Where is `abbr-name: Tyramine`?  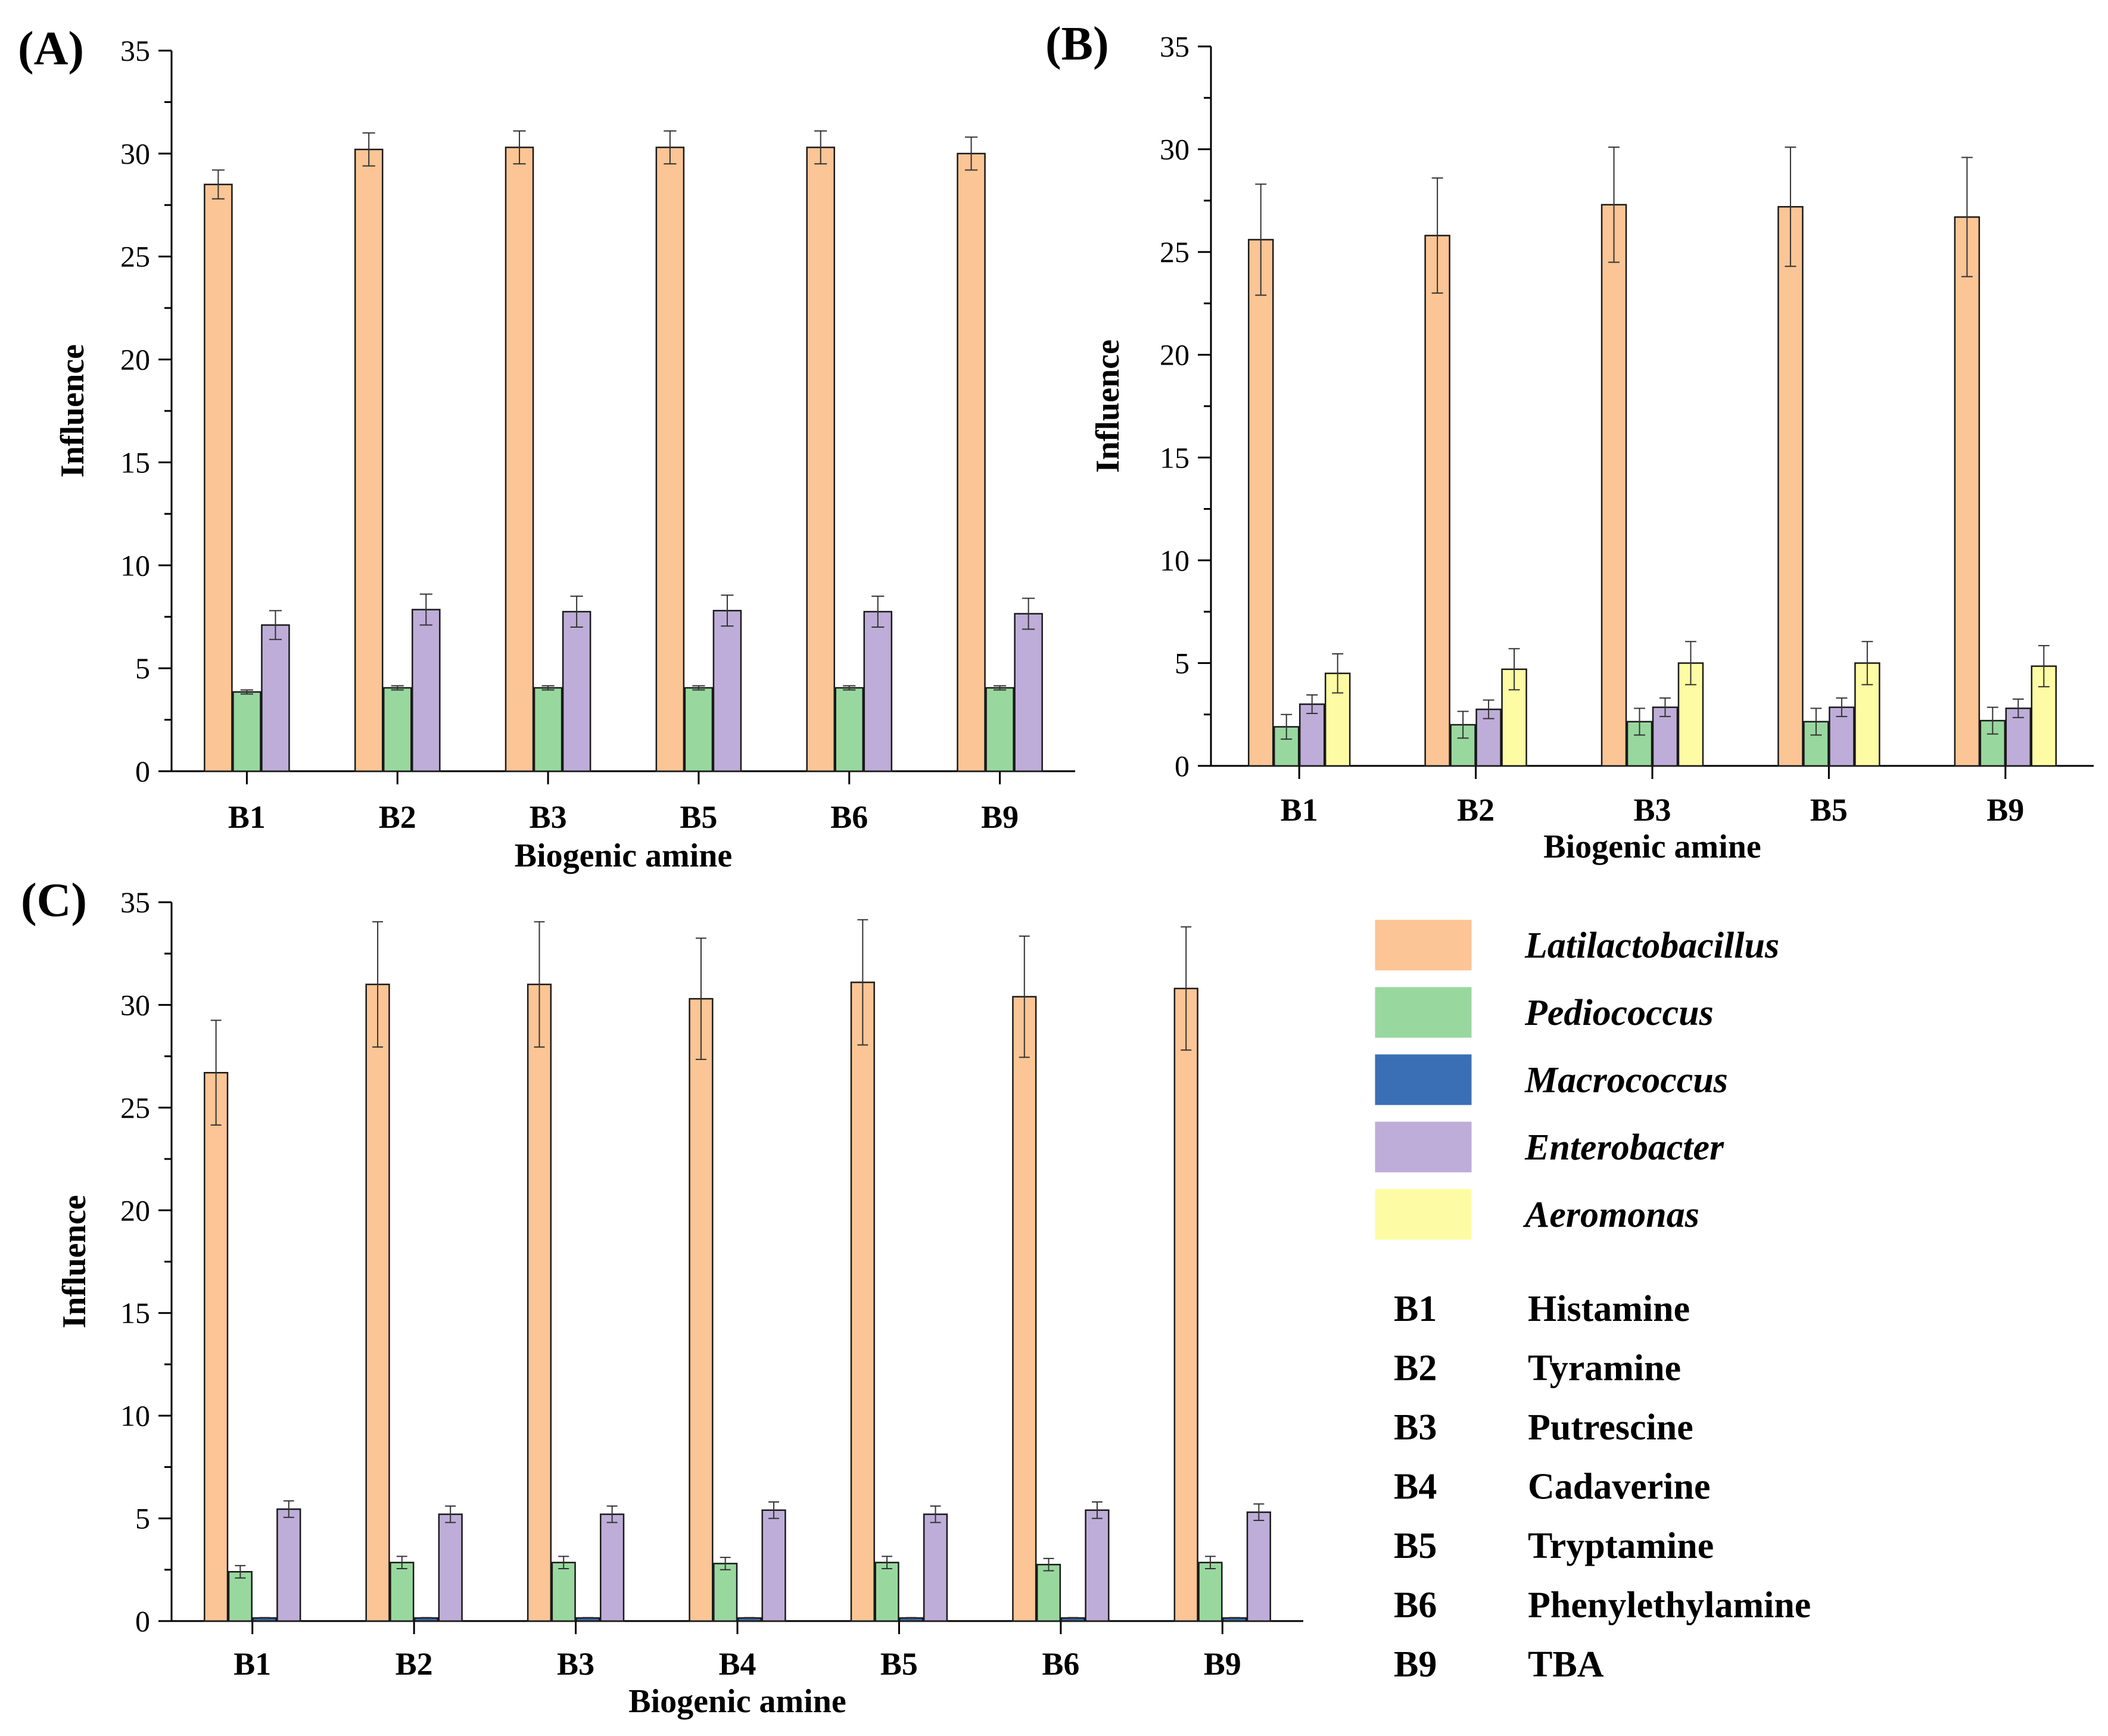 abbr-name: Tyramine is located at coordinates (1605, 1368).